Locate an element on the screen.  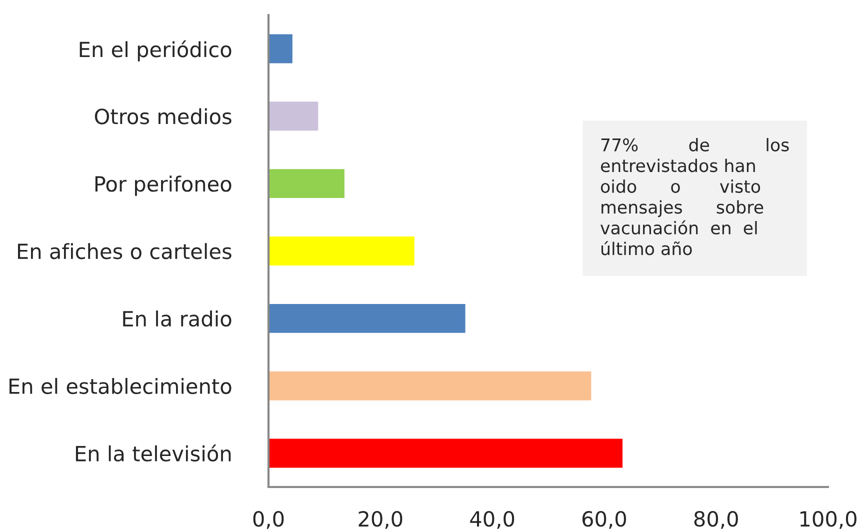
x-tick-label: 80,0 is located at coordinates (716, 519).